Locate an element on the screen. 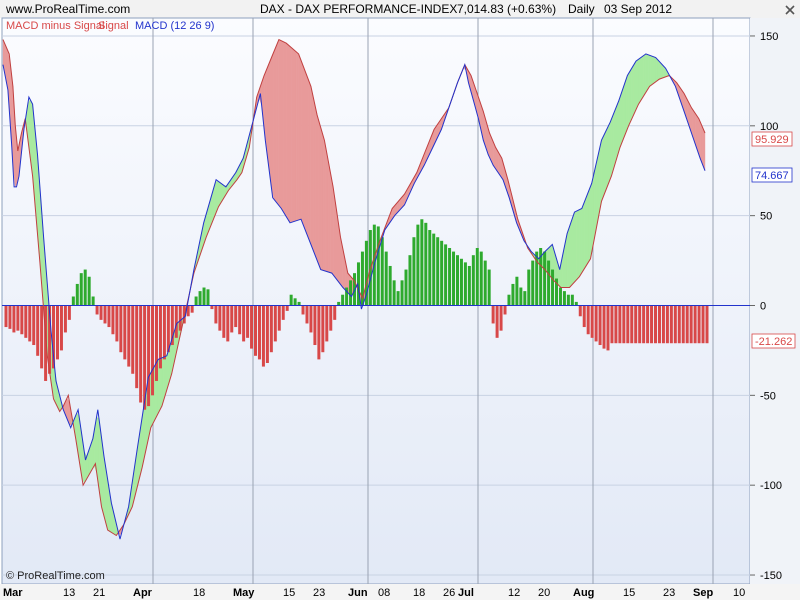 The image size is (800, 600). site-link: www.ProRealTime.com is located at coordinates (67, 9).